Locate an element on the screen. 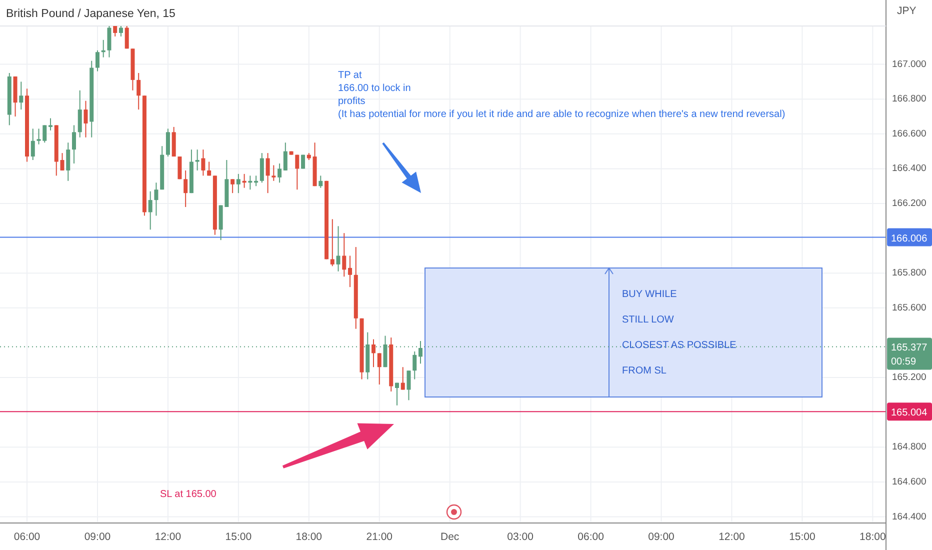 This screenshot has height=550, width=932. y-tick-label: 166.800 is located at coordinates (909, 99).